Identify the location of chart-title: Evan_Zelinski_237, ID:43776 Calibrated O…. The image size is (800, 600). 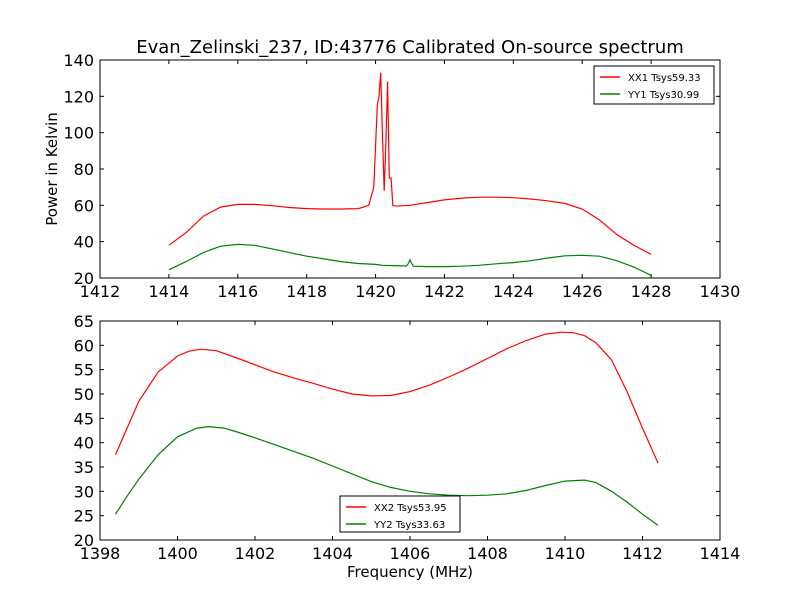
(410, 47).